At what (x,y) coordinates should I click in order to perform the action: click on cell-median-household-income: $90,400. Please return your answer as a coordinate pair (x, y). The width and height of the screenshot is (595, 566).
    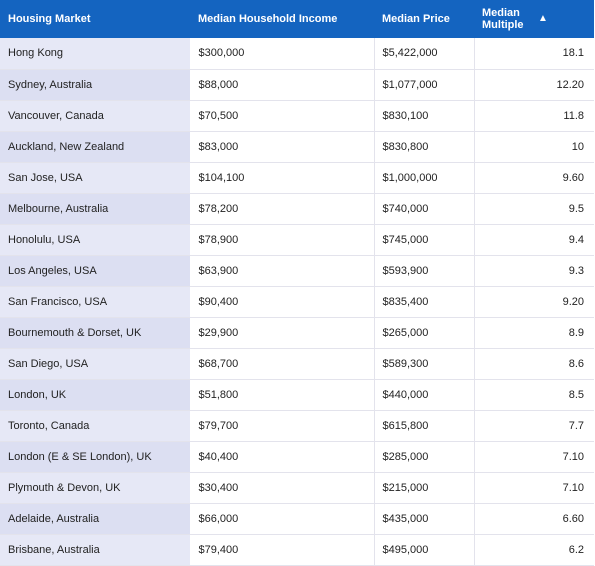
    Looking at the image, I should click on (281, 302).